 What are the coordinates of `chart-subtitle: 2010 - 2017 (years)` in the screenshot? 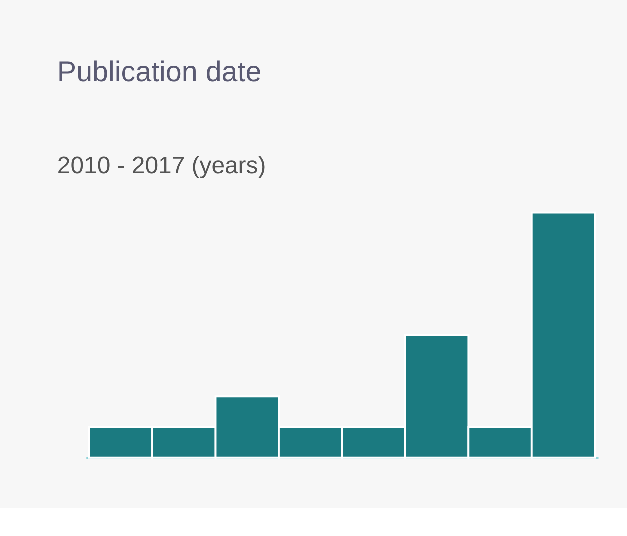 It's located at (161, 166).